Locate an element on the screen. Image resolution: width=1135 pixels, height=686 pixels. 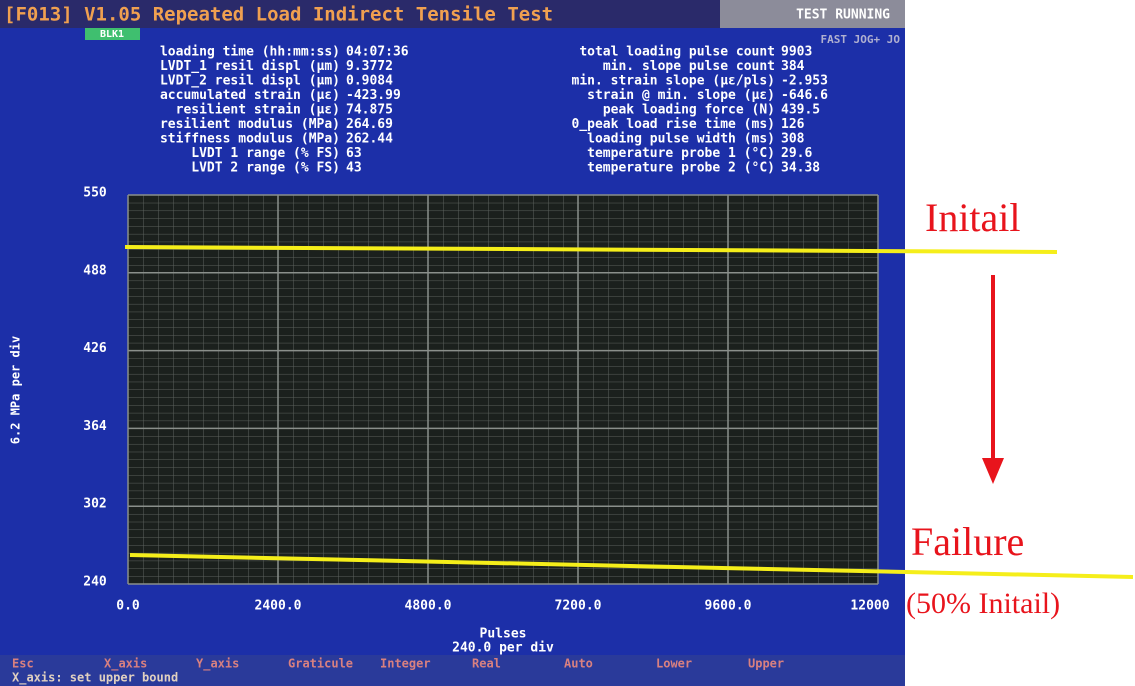
readout-label: LVDT 2 range (% FS) is located at coordinates (265, 168).